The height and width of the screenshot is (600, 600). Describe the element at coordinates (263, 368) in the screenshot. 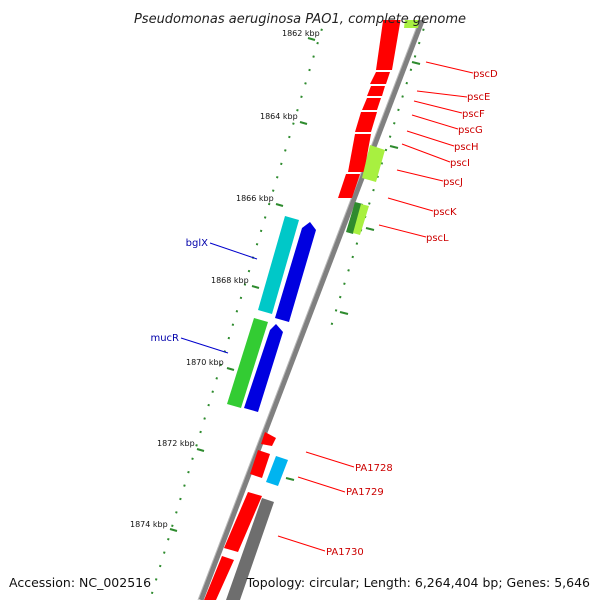

I see `gene-mucR-blue` at that location.